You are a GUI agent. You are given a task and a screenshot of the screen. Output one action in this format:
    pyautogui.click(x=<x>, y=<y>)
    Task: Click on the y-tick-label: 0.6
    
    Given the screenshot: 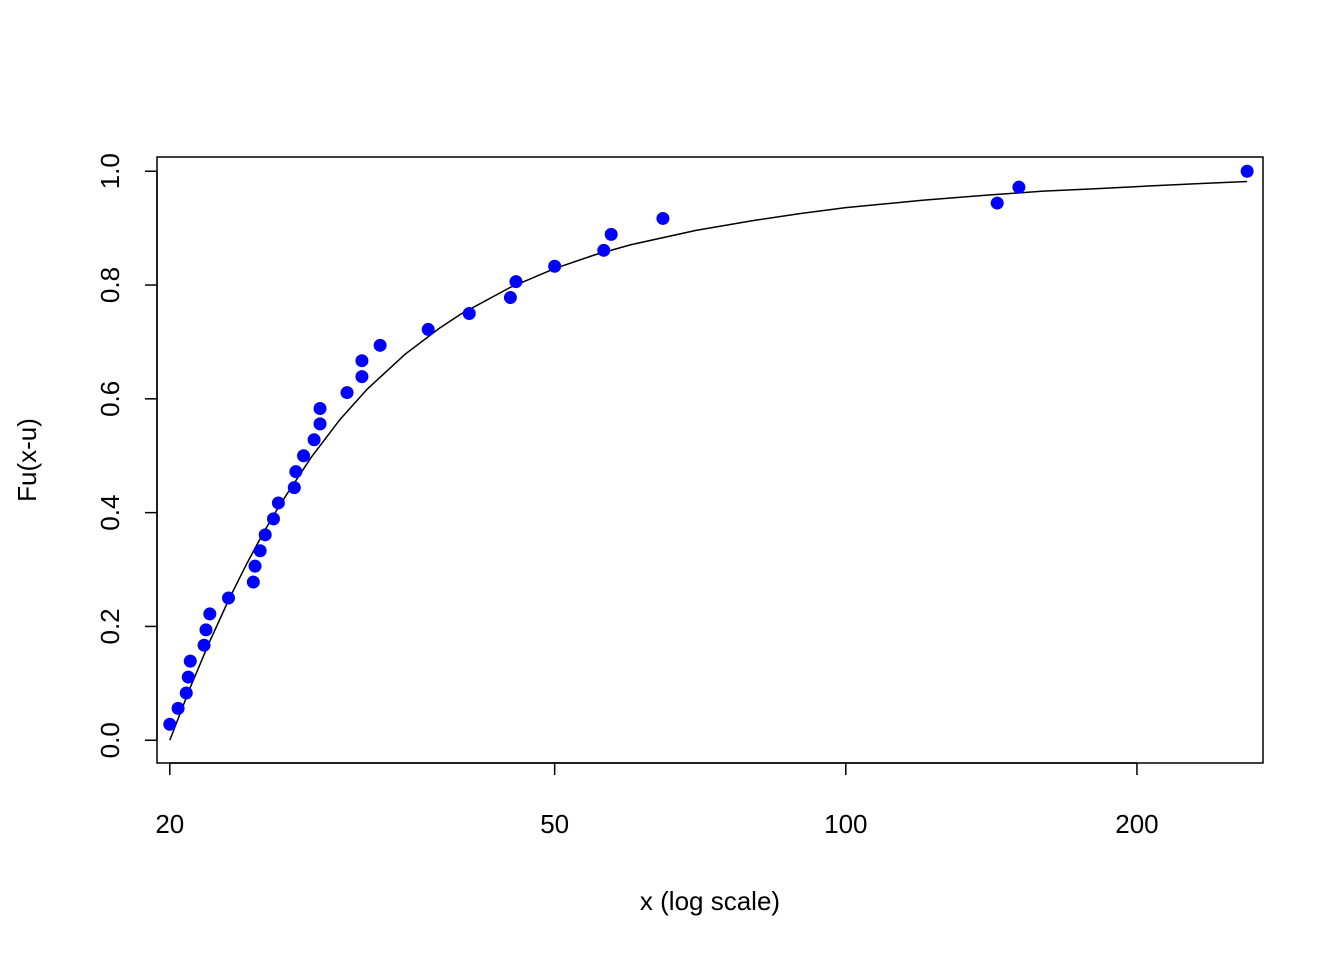 What is the action you would take?
    pyautogui.click(x=110, y=399)
    